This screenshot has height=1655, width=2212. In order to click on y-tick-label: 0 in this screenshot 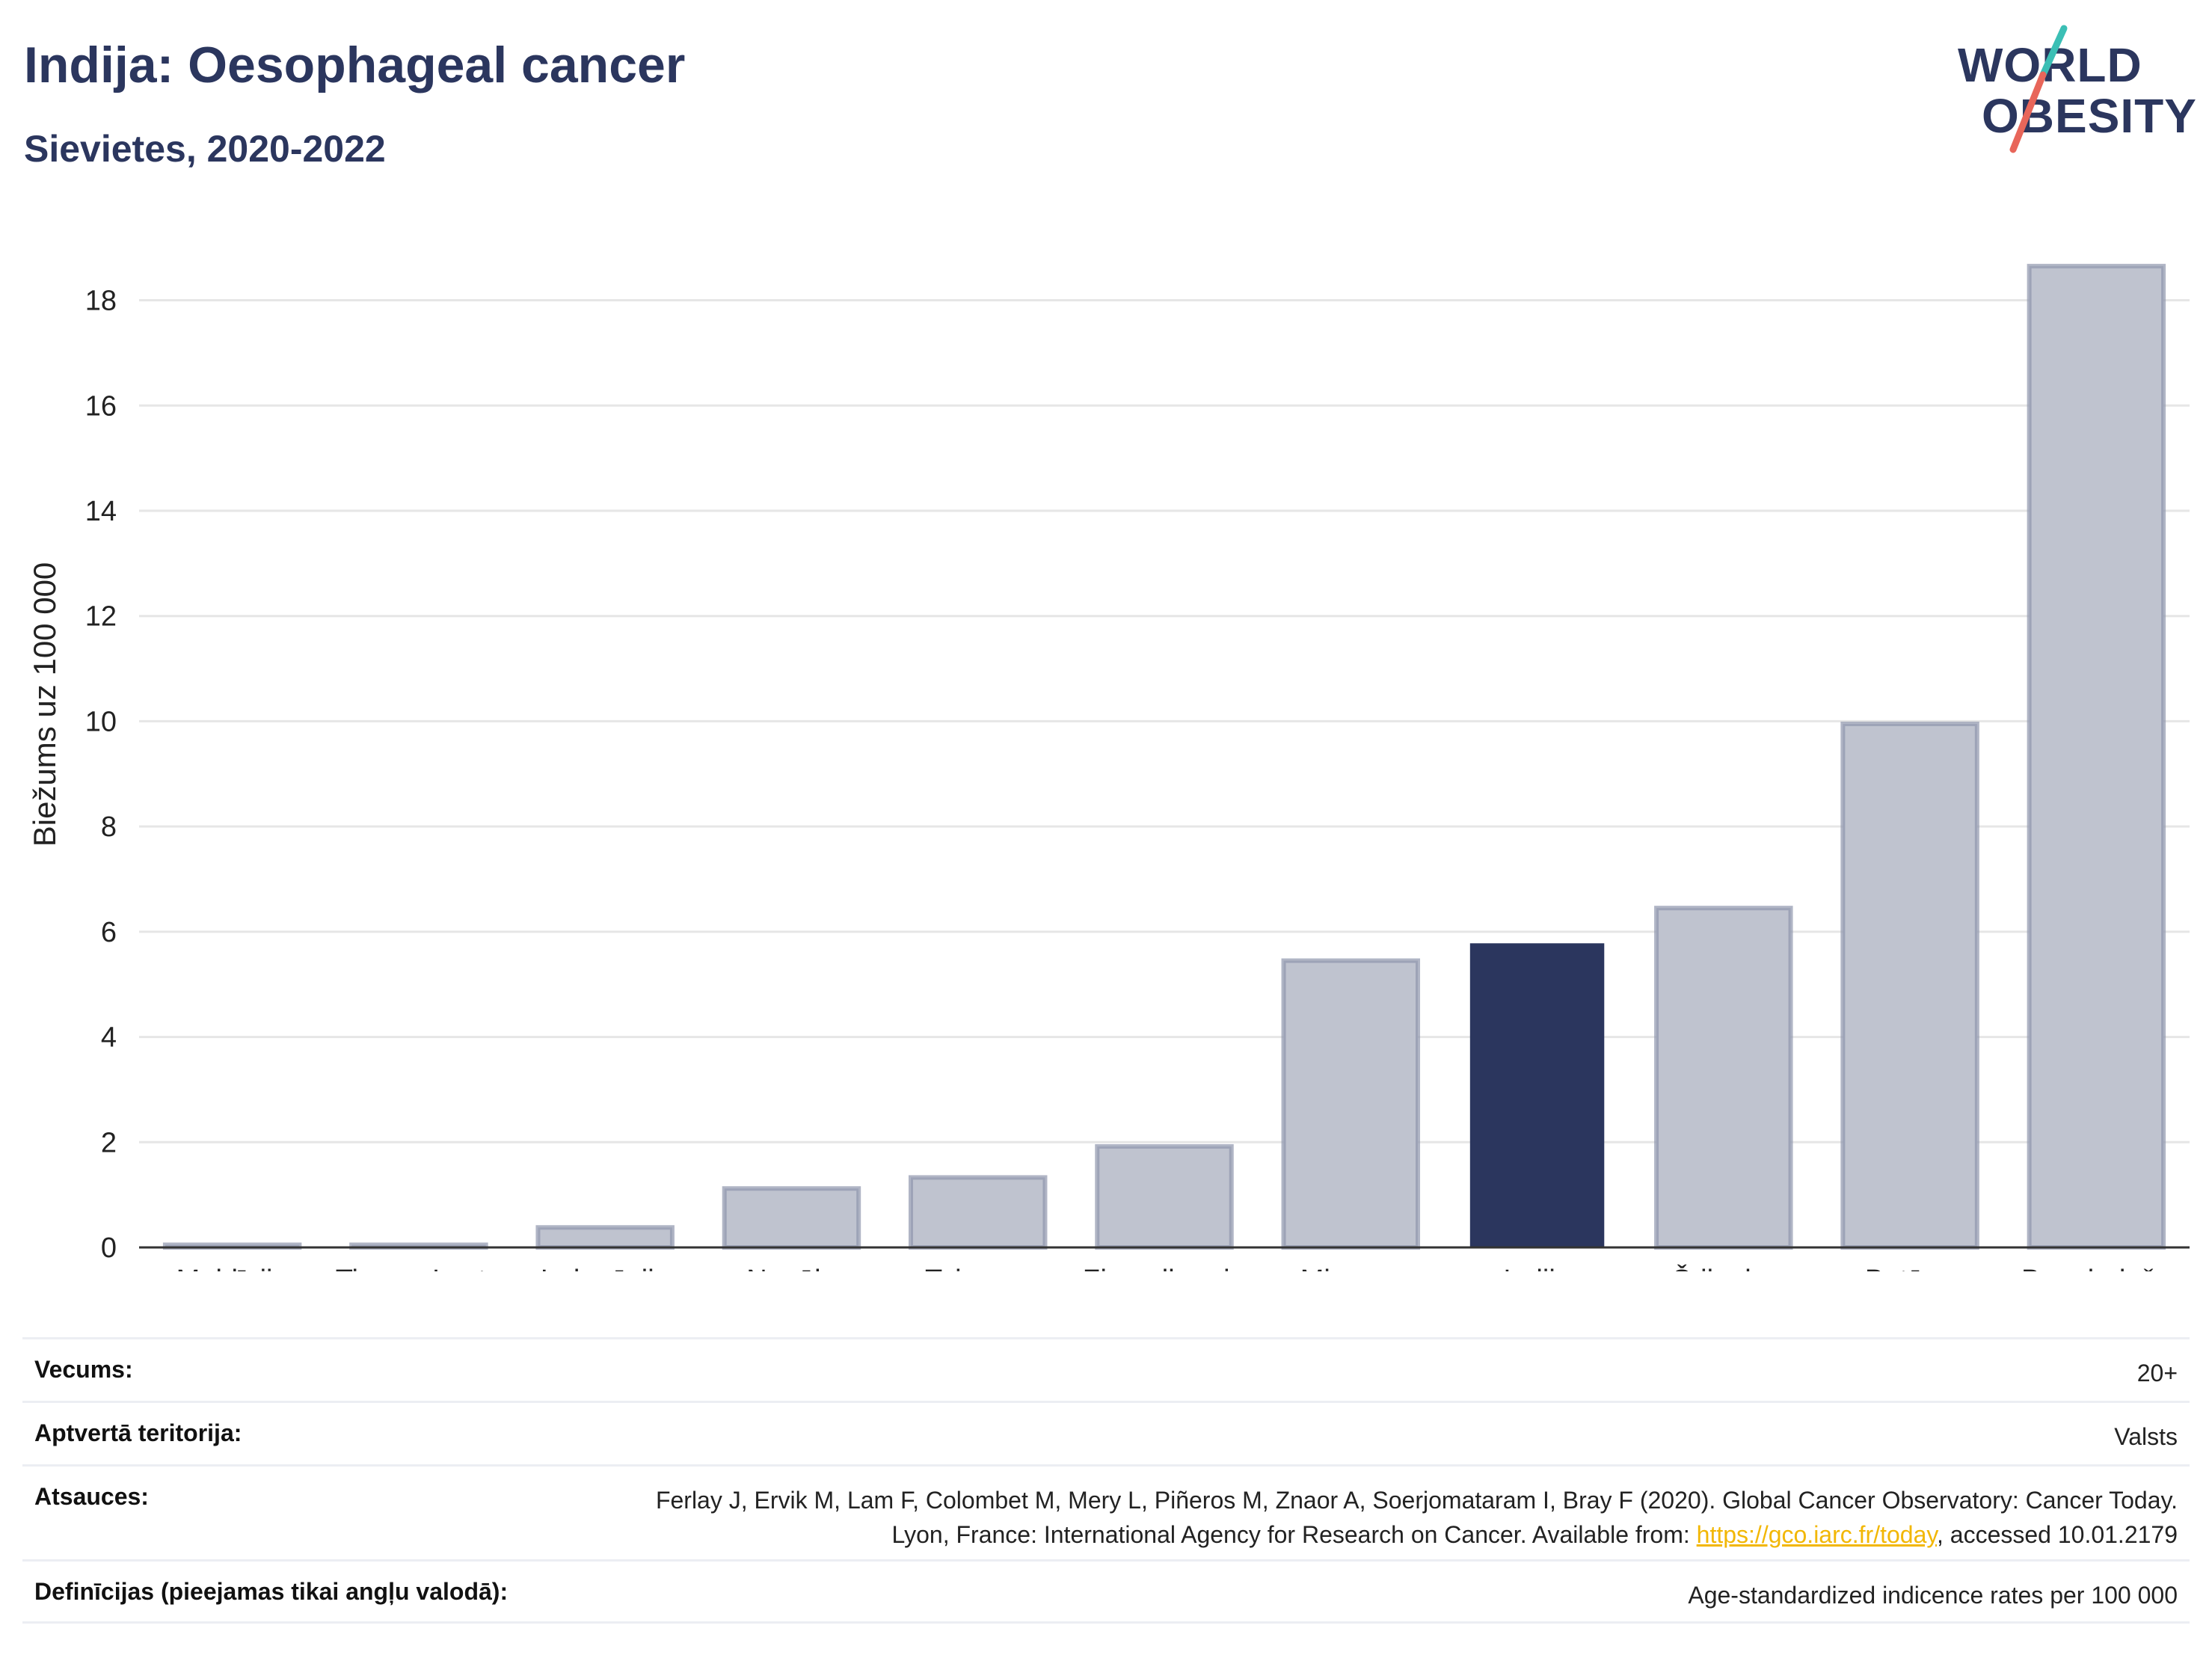, I will do `click(109, 1248)`.